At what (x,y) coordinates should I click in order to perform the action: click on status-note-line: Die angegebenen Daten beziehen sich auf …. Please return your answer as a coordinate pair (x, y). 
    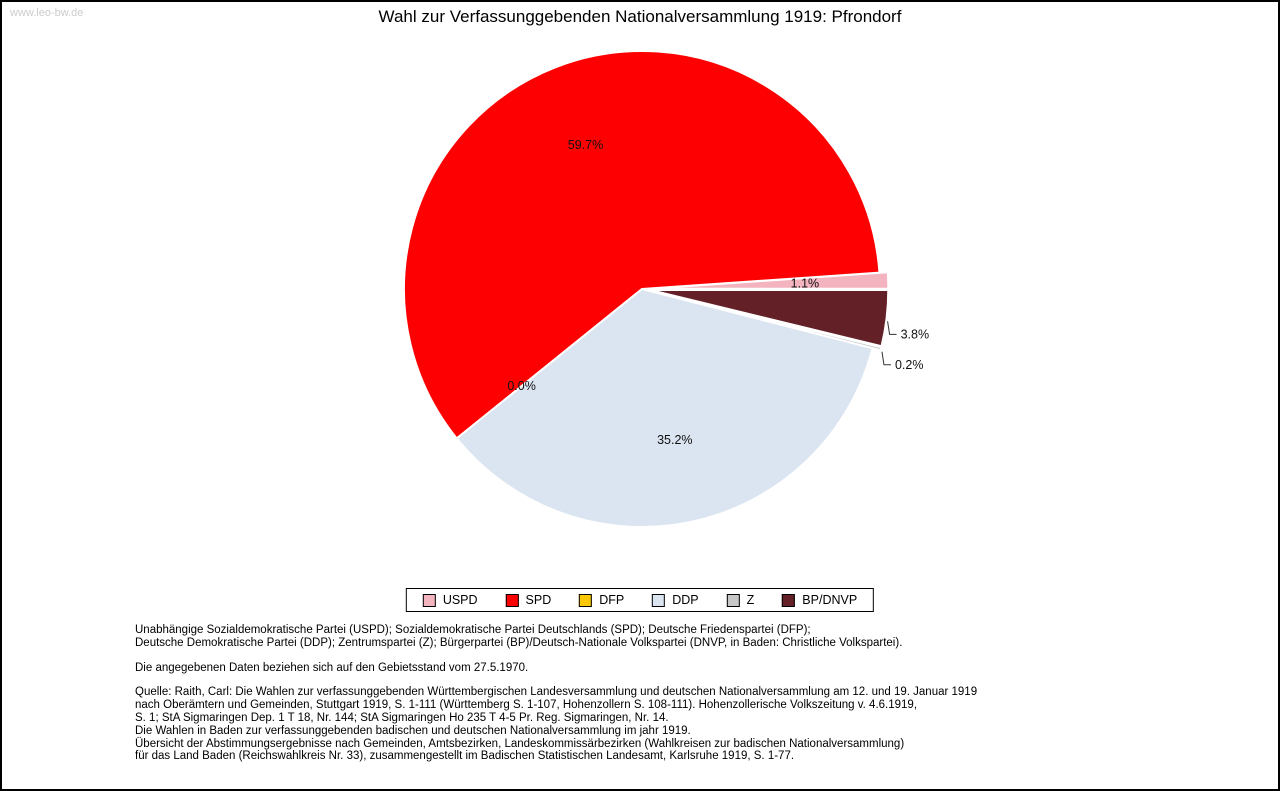
    Looking at the image, I should click on (332, 667).